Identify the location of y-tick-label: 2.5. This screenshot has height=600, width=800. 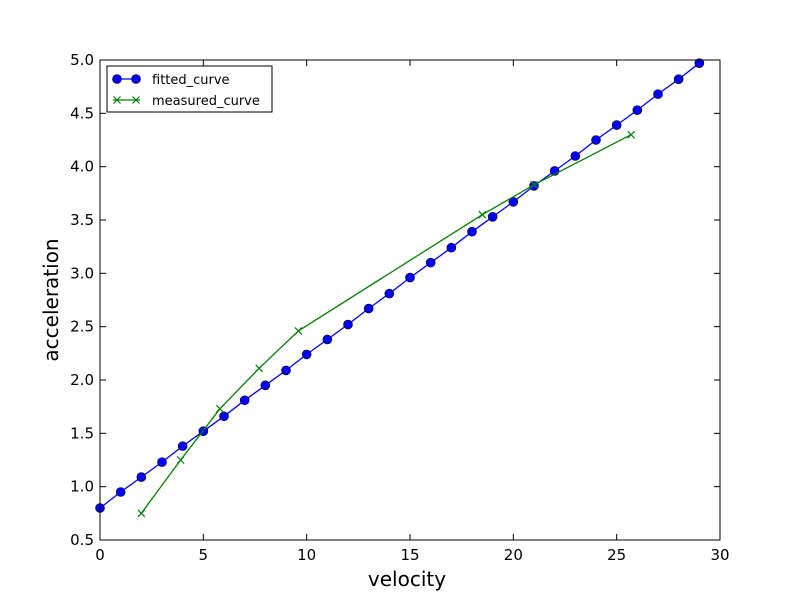
(82, 327).